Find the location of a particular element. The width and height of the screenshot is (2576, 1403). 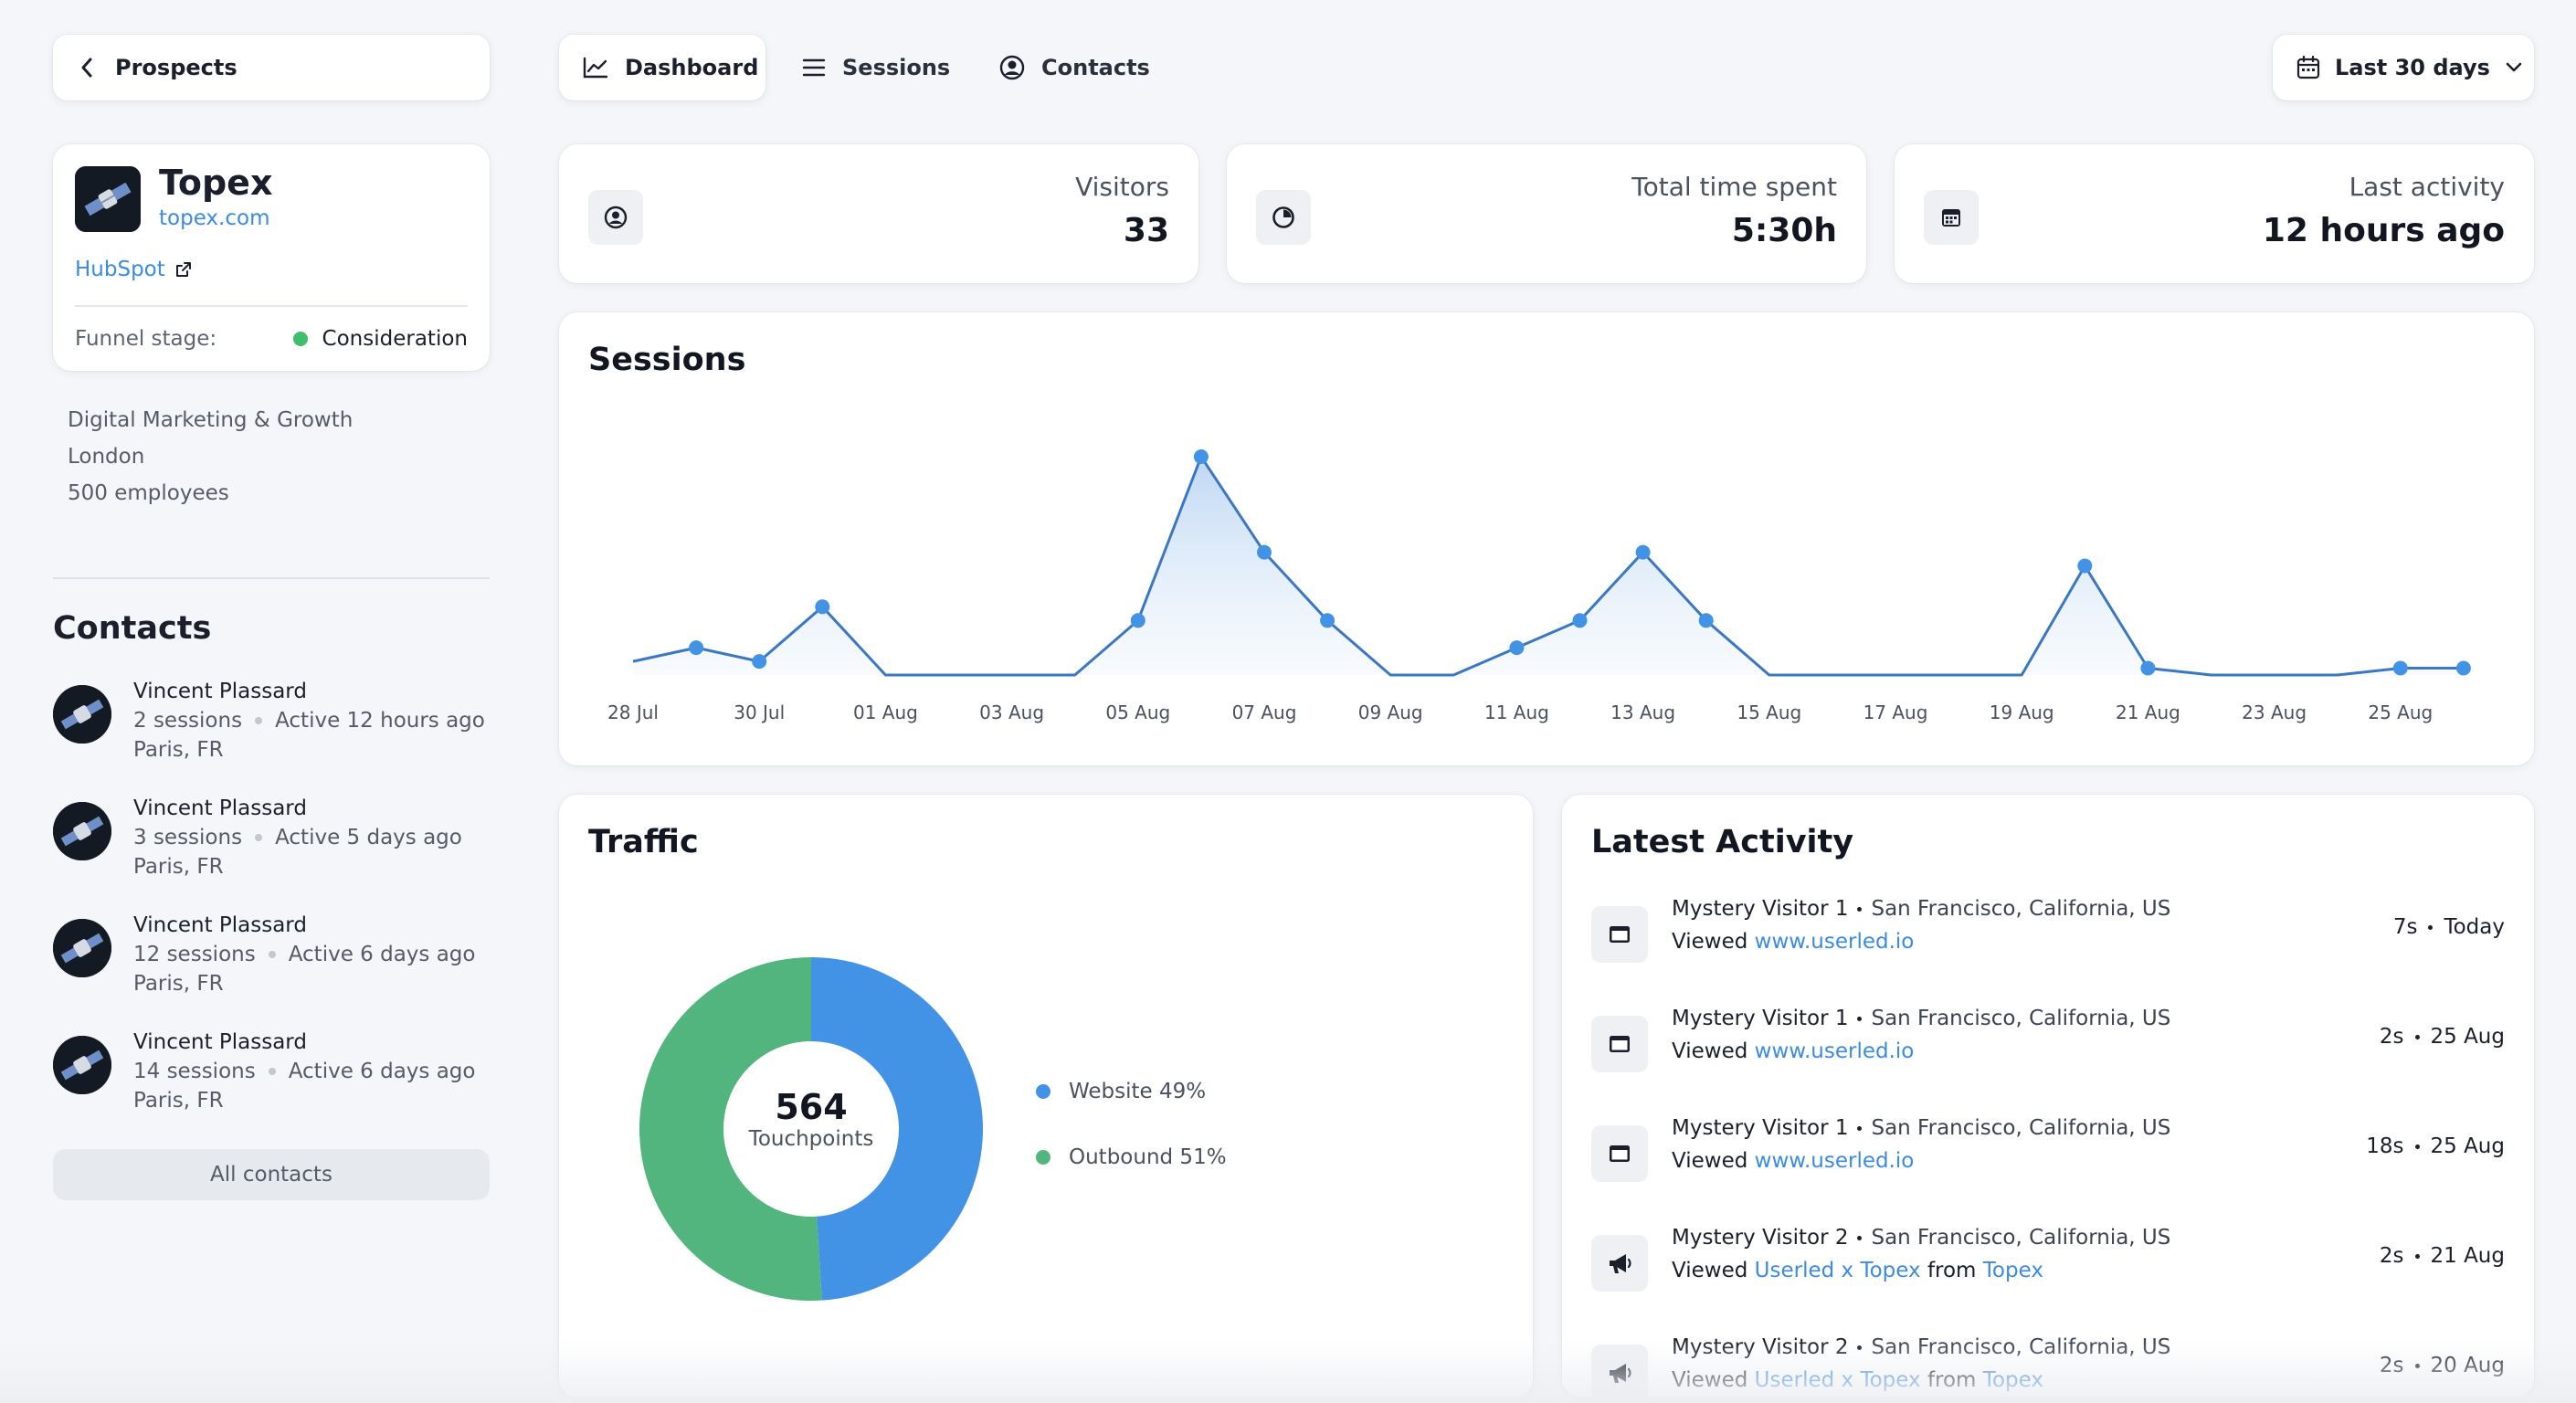

date-range-label: Last 30 days is located at coordinates (2412, 67).